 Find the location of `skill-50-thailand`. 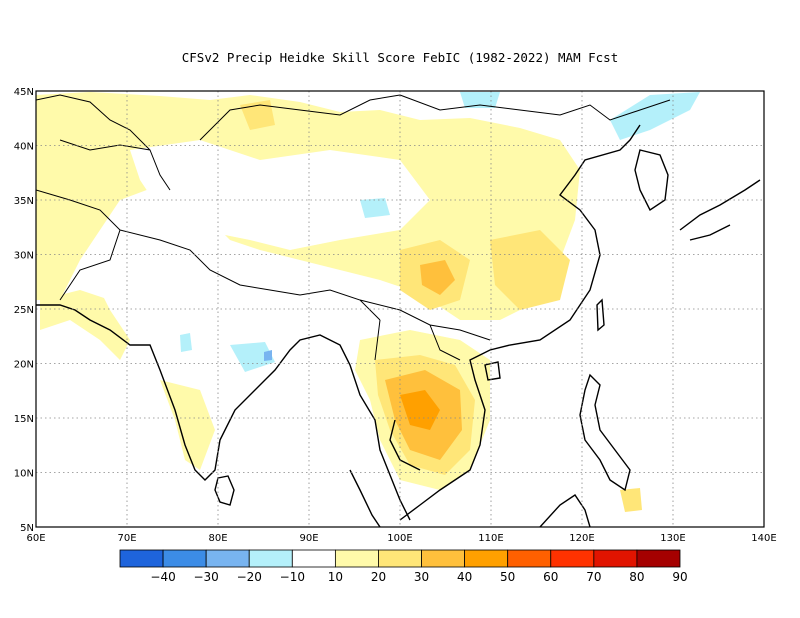

skill-50-thailand is located at coordinates (420, 410).